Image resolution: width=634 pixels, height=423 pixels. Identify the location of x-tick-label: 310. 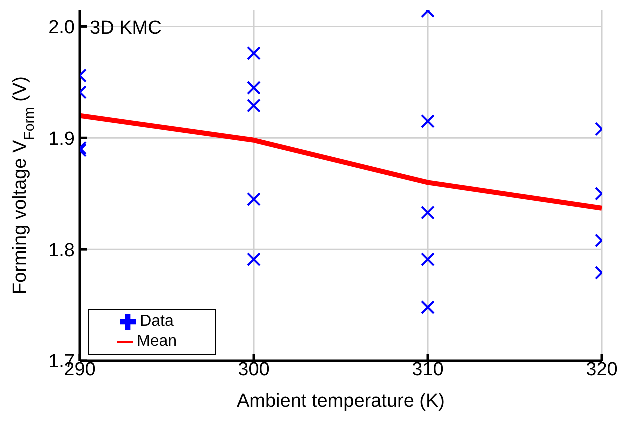
(428, 369).